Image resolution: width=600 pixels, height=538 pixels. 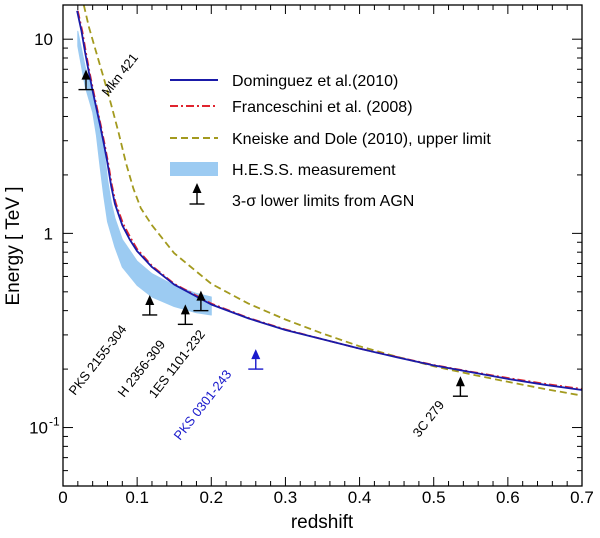 I want to click on x-tick-label: 0.6, so click(x=508, y=497).